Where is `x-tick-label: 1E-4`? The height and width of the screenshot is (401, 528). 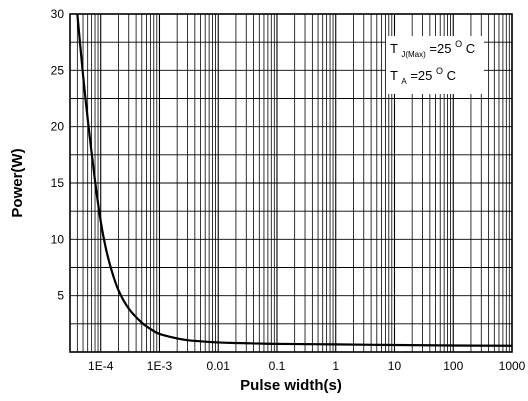
x-tick-label: 1E-4 is located at coordinates (101, 366).